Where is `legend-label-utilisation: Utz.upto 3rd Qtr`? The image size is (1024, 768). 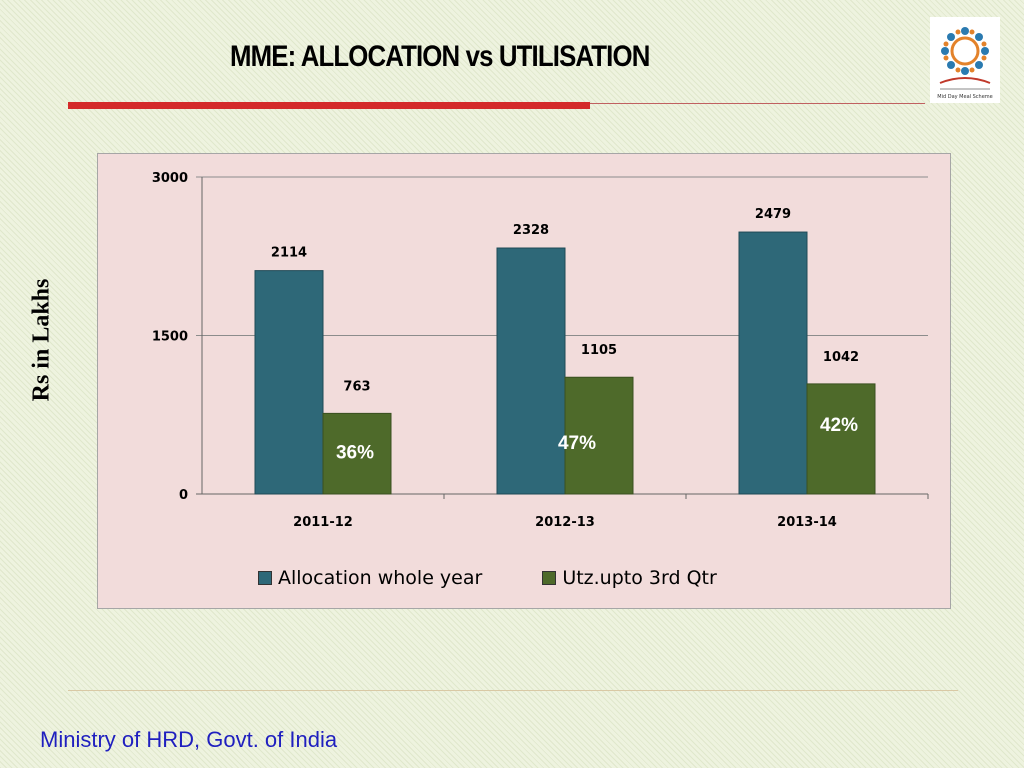
legend-label-utilisation: Utz.upto 3rd Qtr is located at coordinates (639, 578).